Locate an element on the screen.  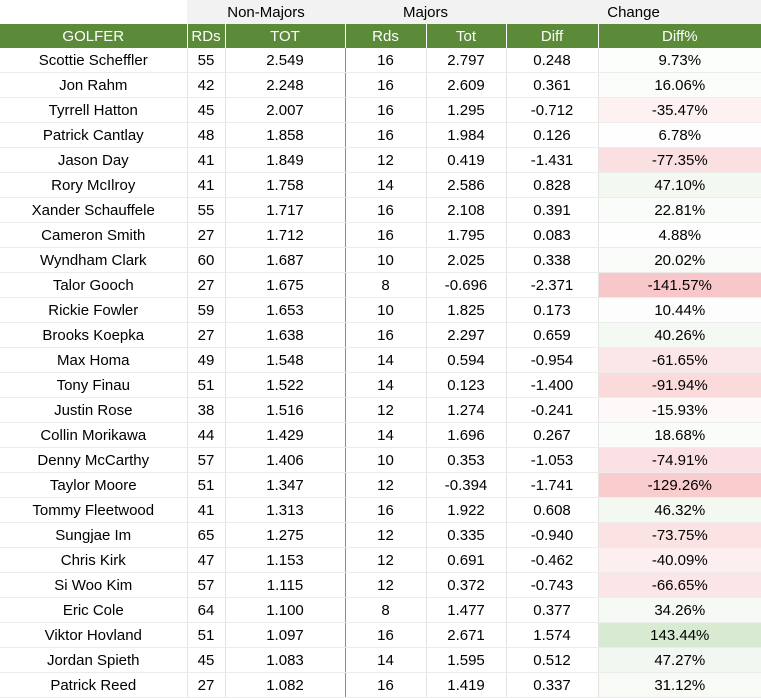
cell-golfer: Justin Rose is located at coordinates (94, 410).